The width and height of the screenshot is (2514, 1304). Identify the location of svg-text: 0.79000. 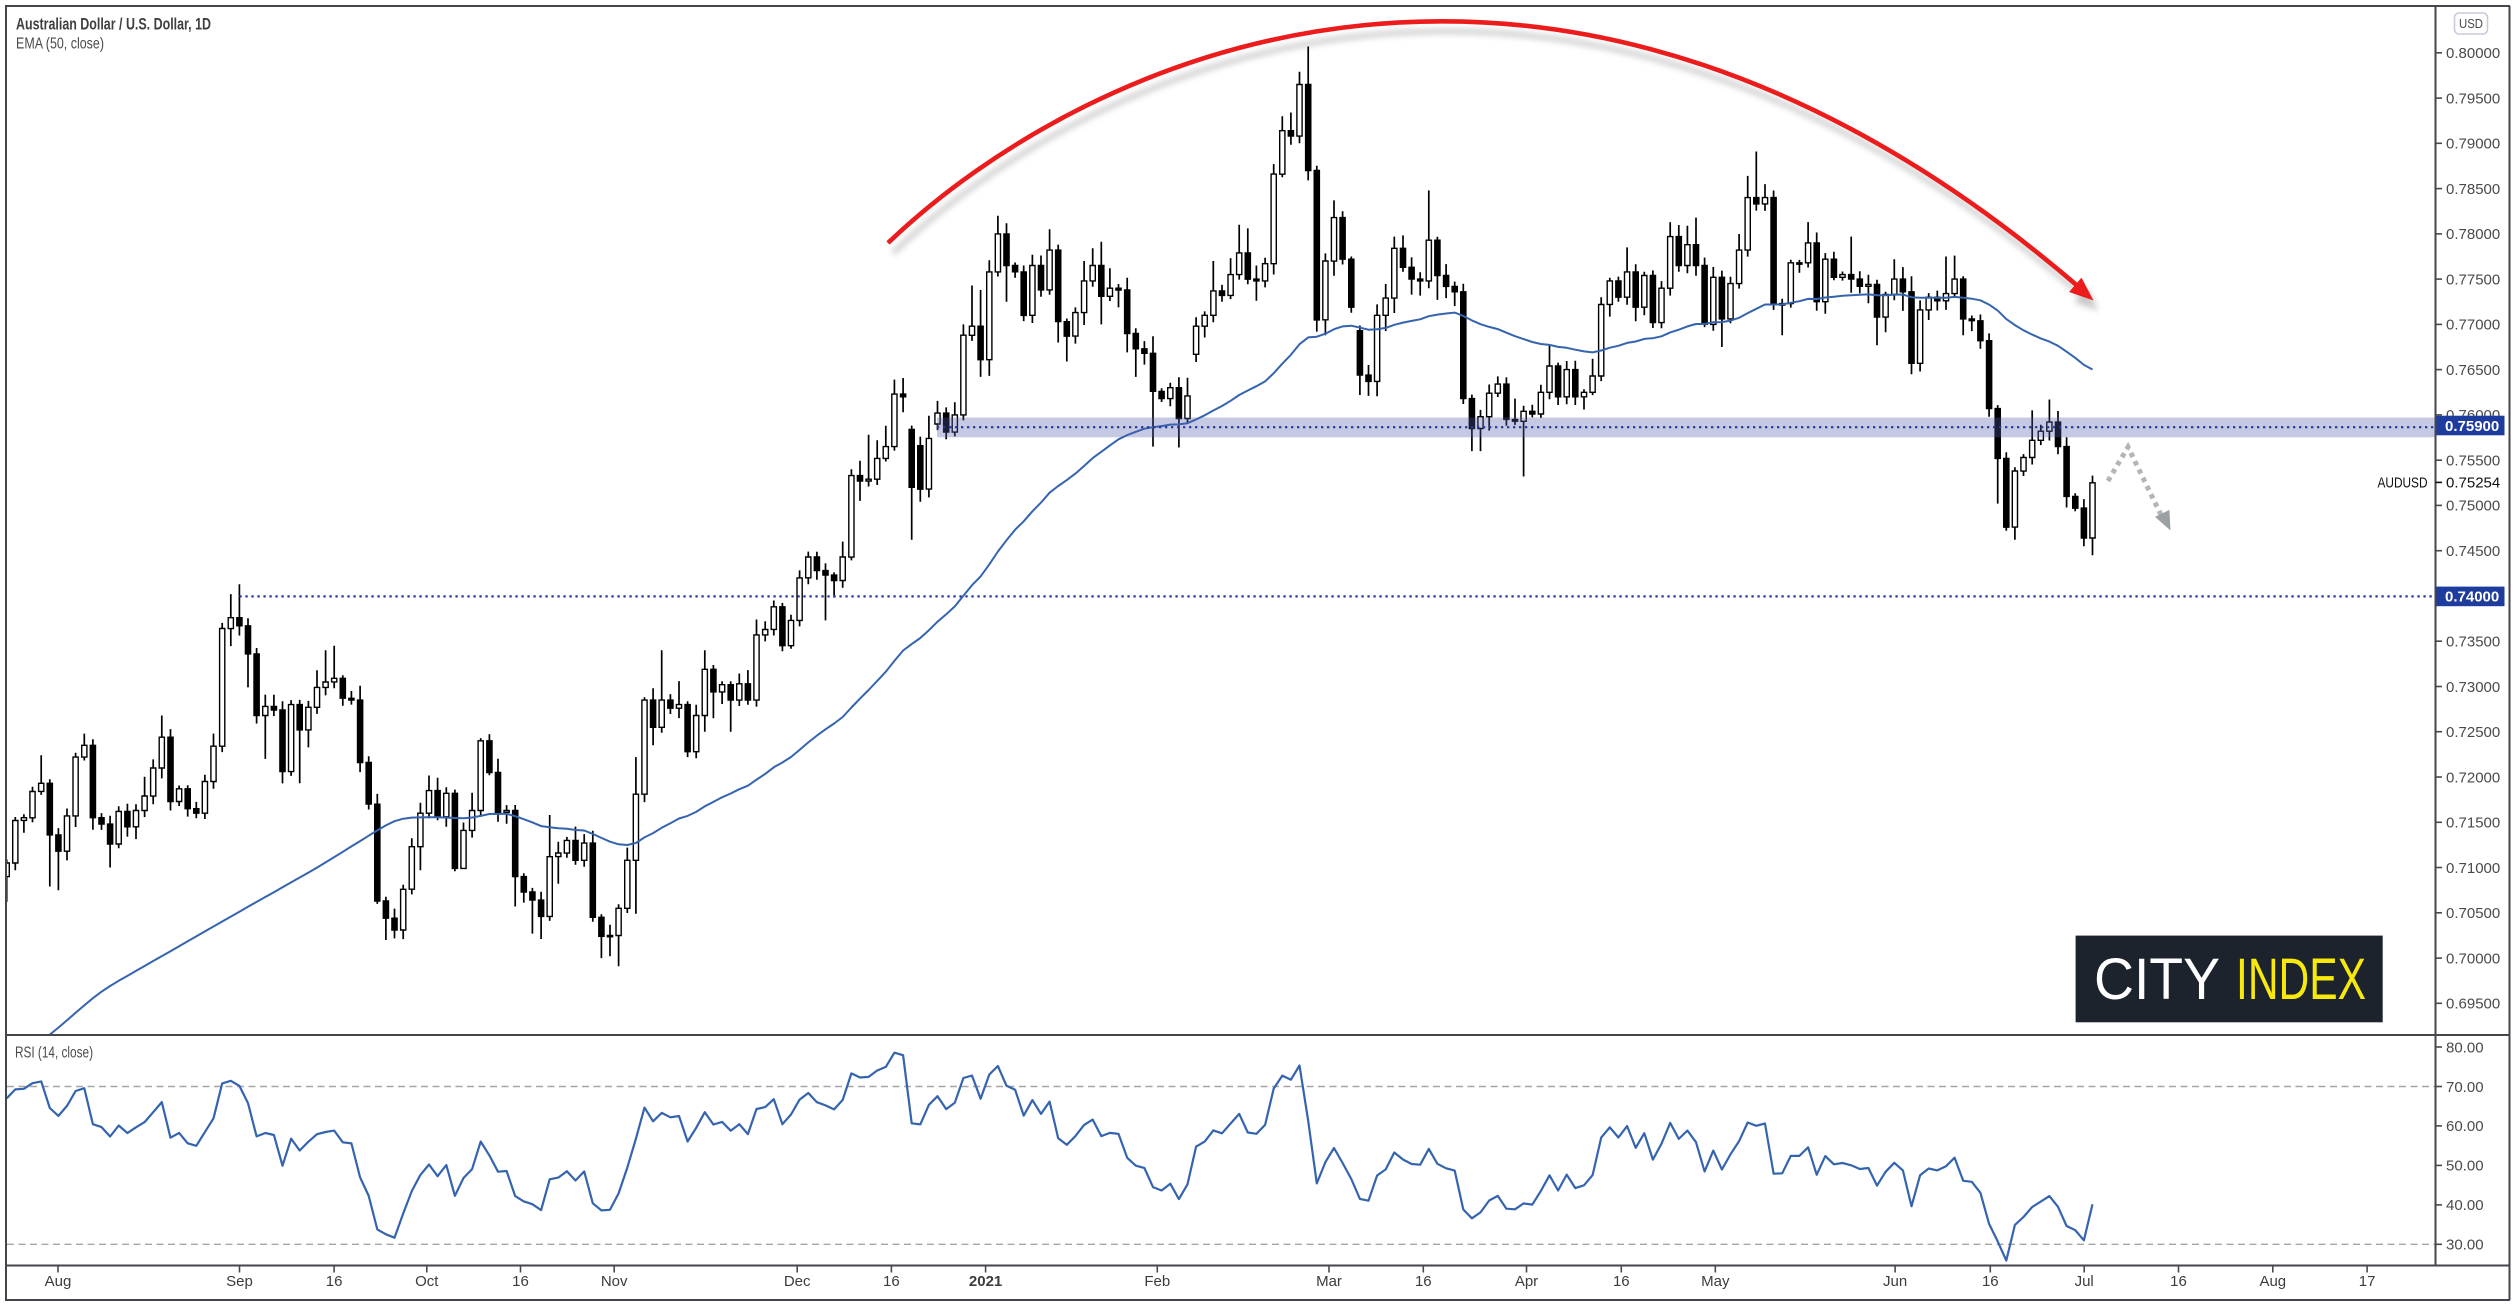
(2473, 144).